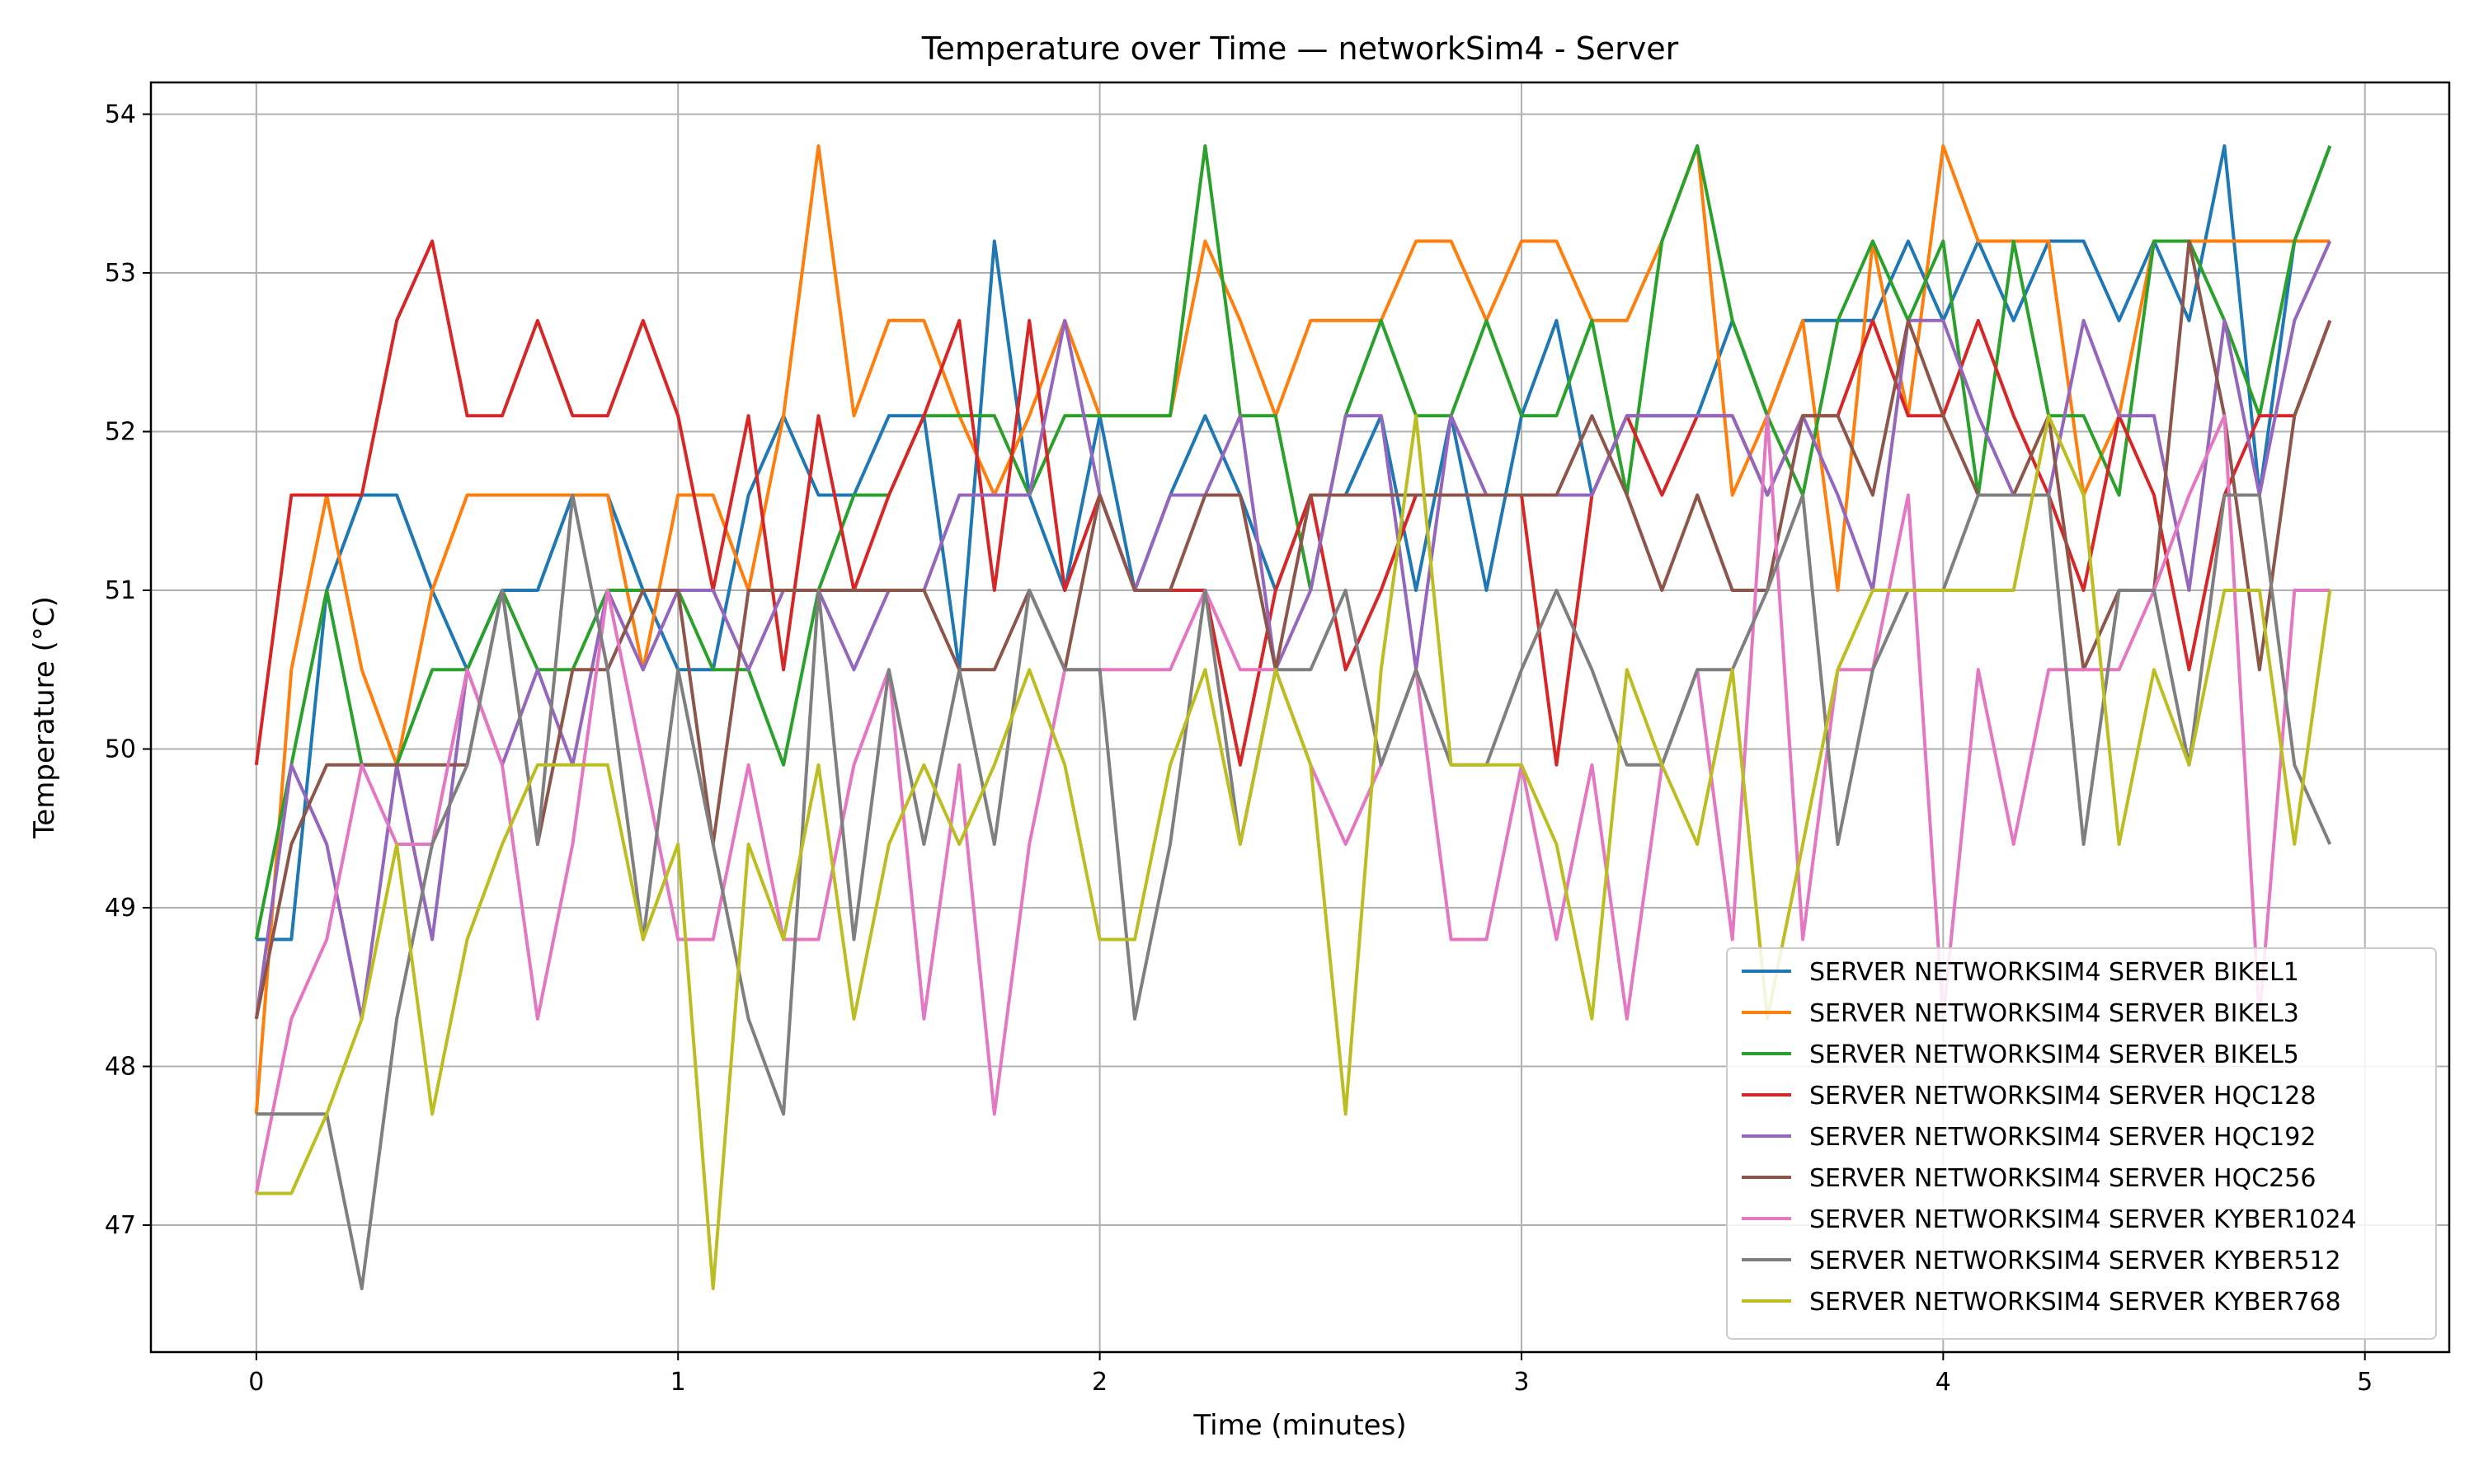 The width and height of the screenshot is (2474, 1484). I want to click on y-tick-label: 53, so click(120, 273).